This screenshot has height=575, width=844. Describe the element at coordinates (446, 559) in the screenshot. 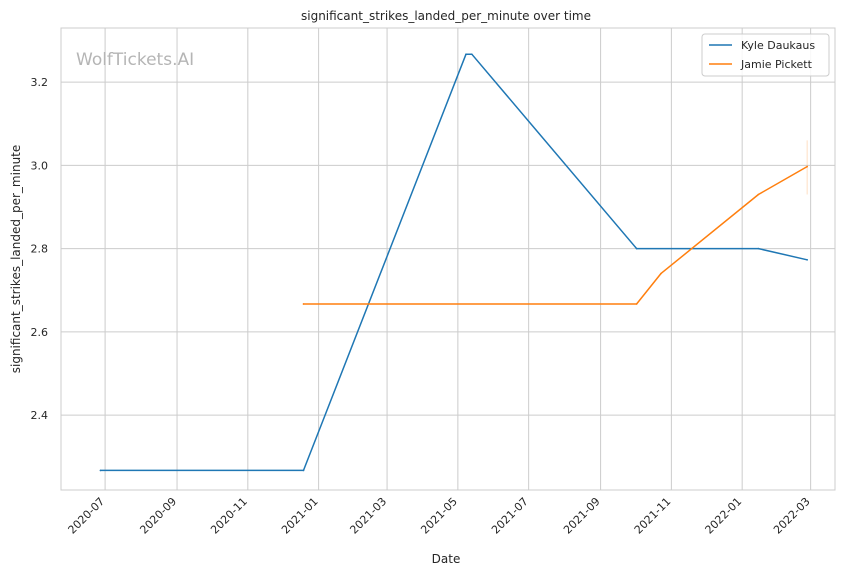

I see `x-axis-label: Date` at that location.